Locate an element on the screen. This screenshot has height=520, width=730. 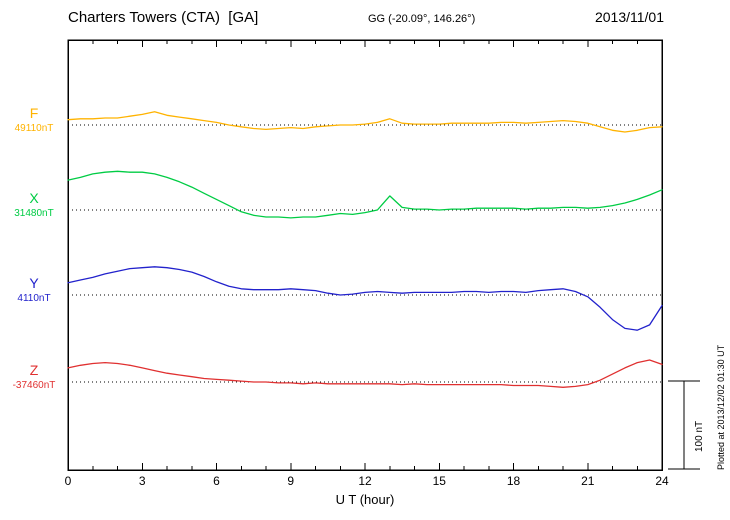
series-name-y: Y is located at coordinates (34, 283).